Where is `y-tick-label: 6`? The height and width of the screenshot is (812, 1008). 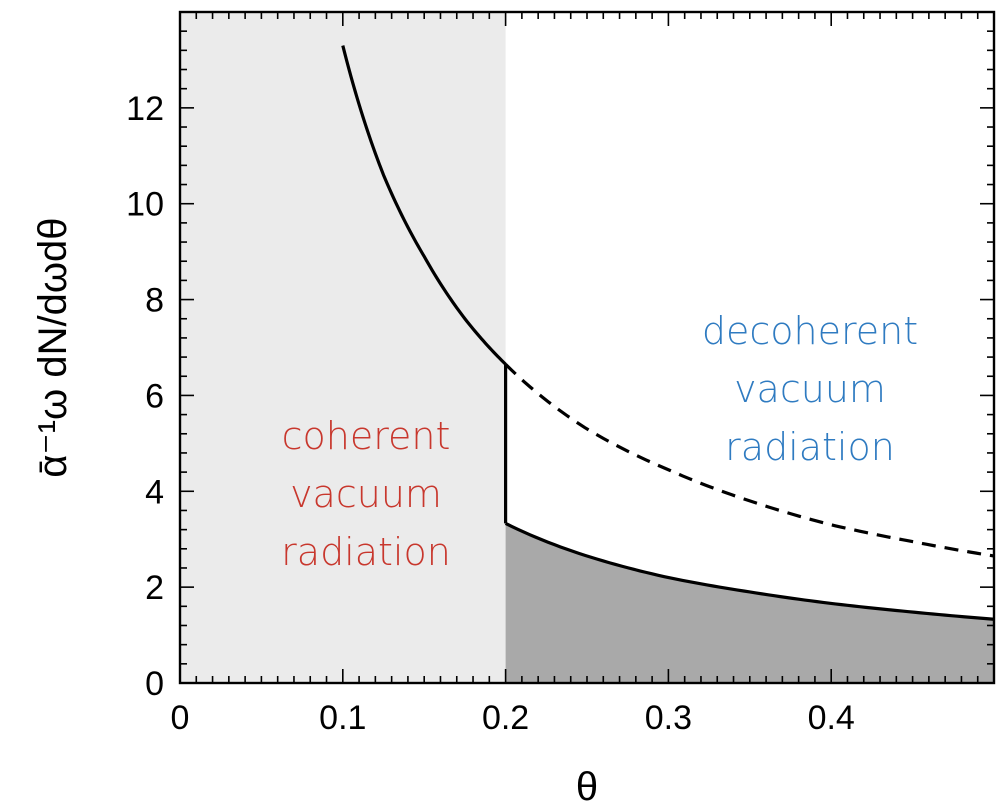
y-tick-label: 6 is located at coordinates (154, 396).